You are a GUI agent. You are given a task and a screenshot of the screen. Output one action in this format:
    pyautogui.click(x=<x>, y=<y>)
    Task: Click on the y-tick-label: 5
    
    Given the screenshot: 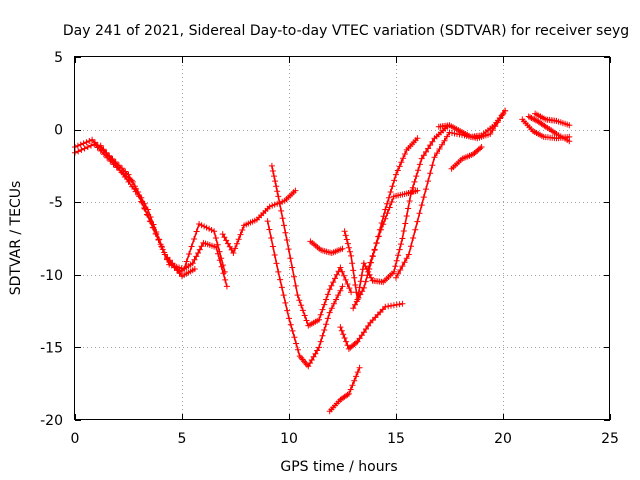 What is the action you would take?
    pyautogui.click(x=58, y=58)
    